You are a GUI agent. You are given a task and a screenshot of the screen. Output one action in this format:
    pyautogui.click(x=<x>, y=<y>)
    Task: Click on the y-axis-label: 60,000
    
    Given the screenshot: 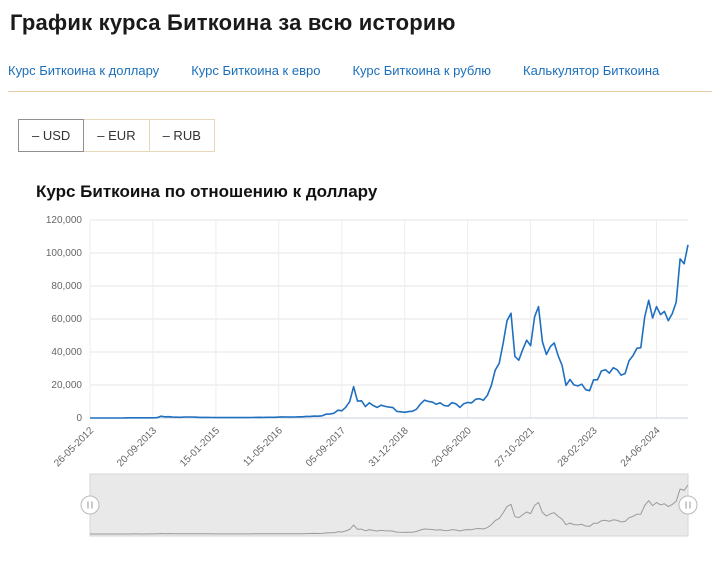 What is the action you would take?
    pyautogui.click(x=66, y=319)
    